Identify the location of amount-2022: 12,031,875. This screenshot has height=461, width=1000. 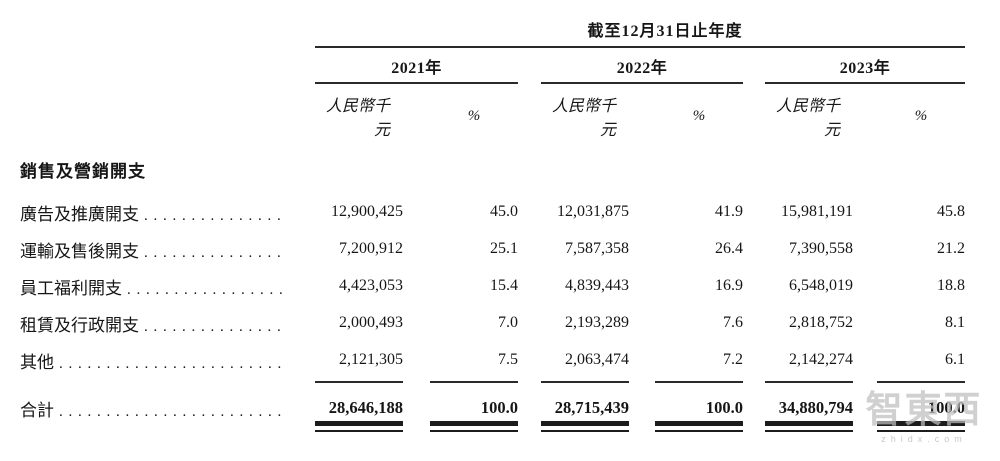
(593, 211).